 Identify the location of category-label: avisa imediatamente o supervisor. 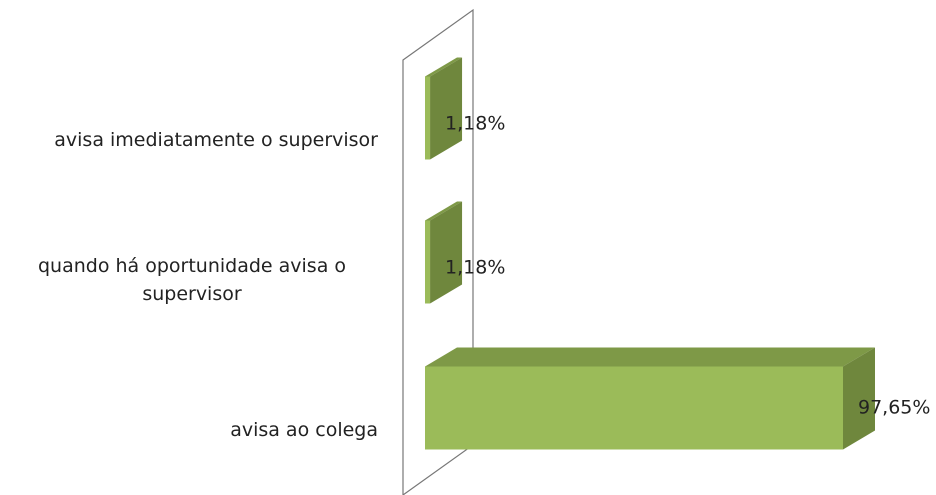
(216, 140).